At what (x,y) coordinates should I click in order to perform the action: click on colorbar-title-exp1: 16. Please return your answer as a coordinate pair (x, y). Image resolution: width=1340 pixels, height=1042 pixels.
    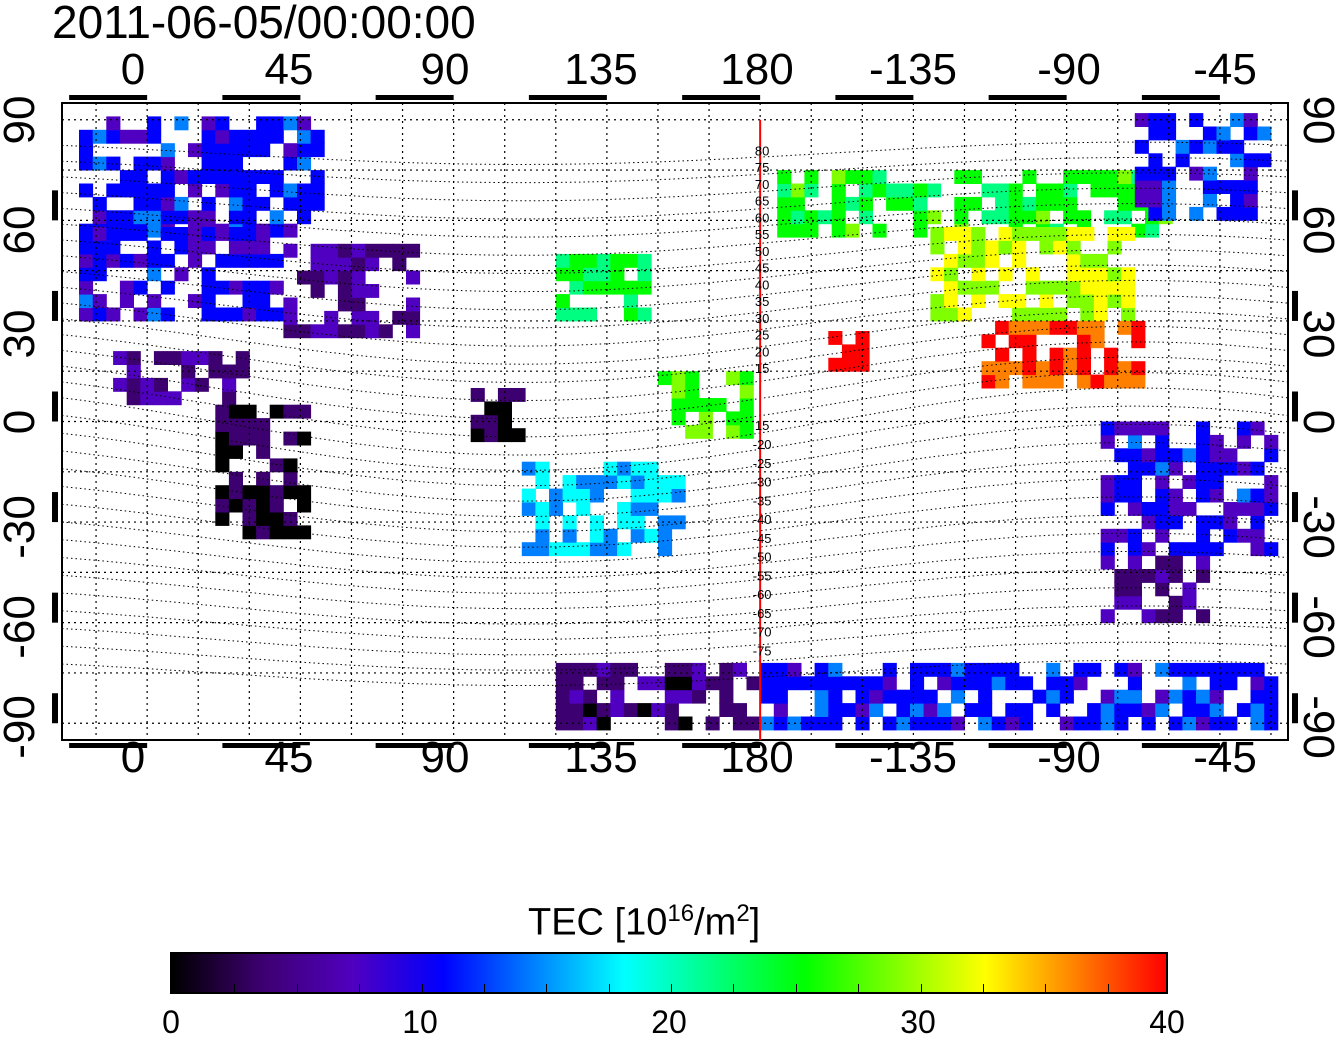
    Looking at the image, I should click on (681, 913).